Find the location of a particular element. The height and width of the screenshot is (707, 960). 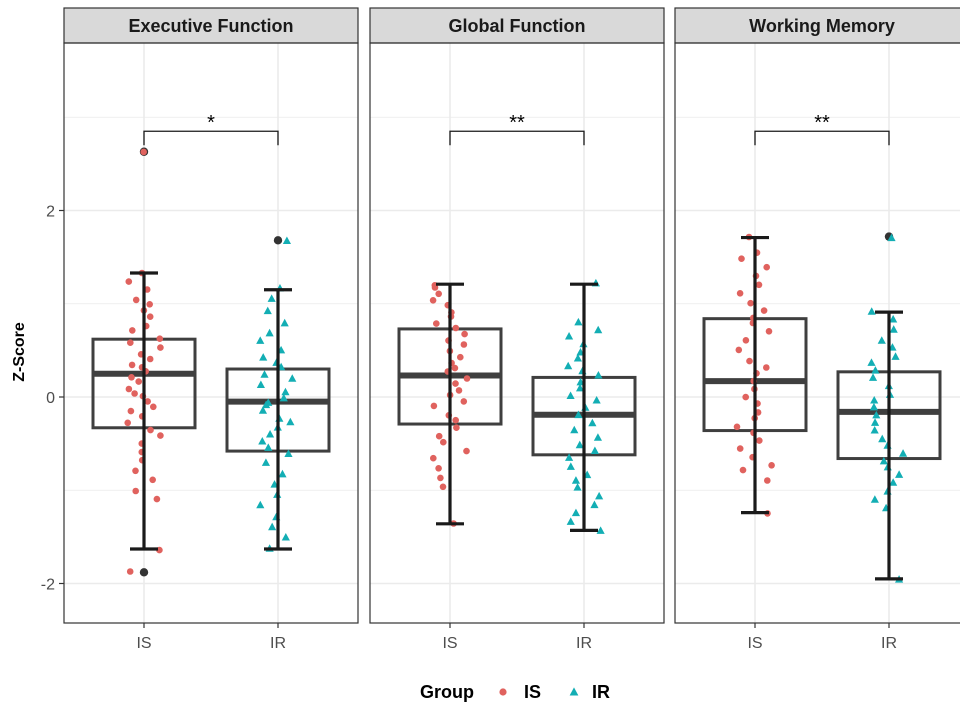

y-tick-label: -2 is located at coordinates (48, 585).